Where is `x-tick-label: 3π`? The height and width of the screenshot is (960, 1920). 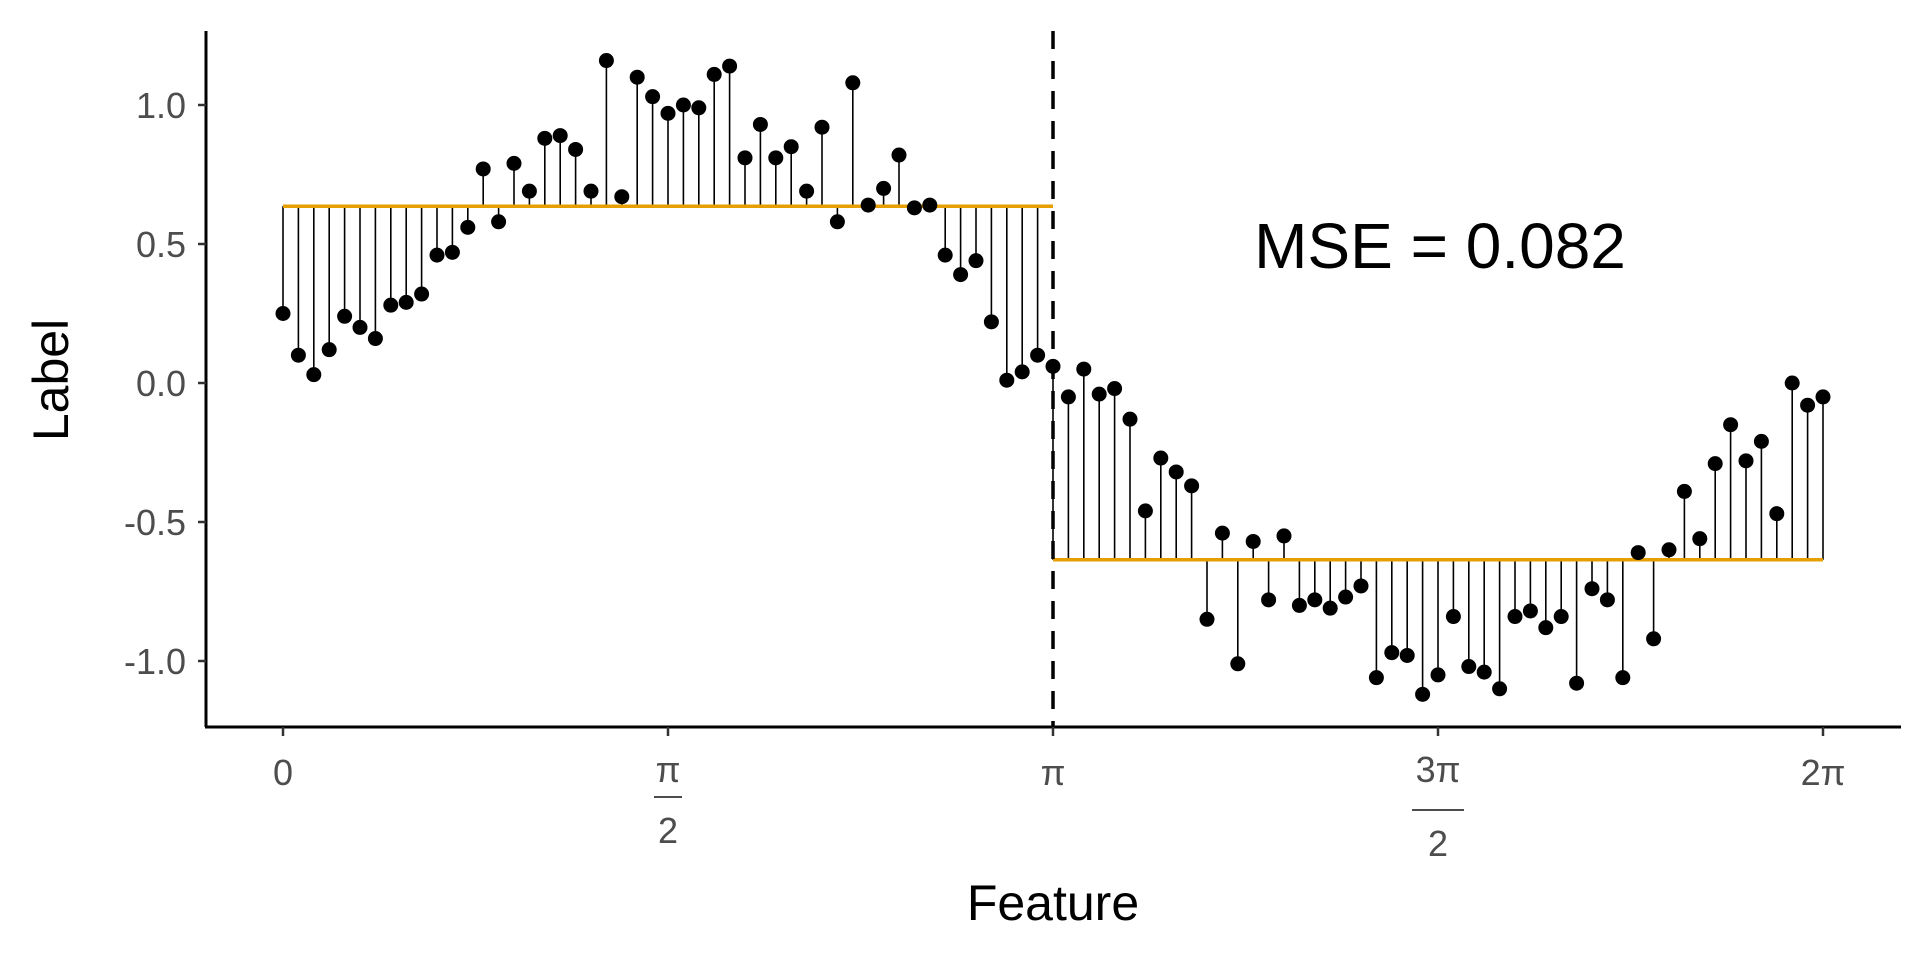
x-tick-label: 3π is located at coordinates (1438, 769).